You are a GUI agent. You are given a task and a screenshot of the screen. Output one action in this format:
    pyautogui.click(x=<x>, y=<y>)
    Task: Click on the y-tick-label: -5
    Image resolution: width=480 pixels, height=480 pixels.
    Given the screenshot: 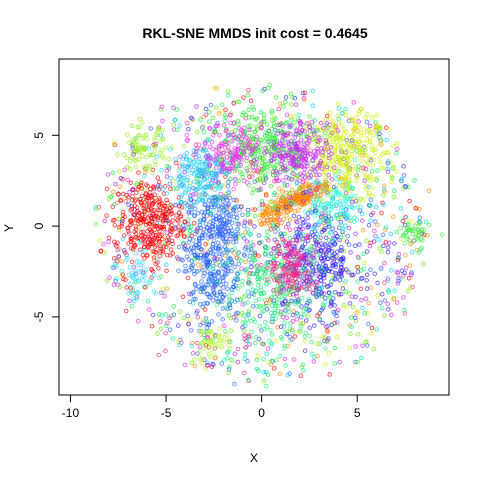 What is the action you would take?
    pyautogui.click(x=39, y=316)
    